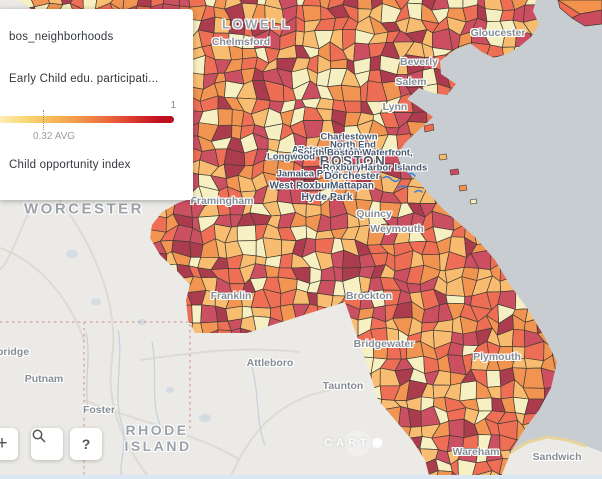 The height and width of the screenshot is (479, 602). What do you see at coordinates (9, 444) in the screenshot?
I see `zoom-in-button: +` at bounding box center [9, 444].